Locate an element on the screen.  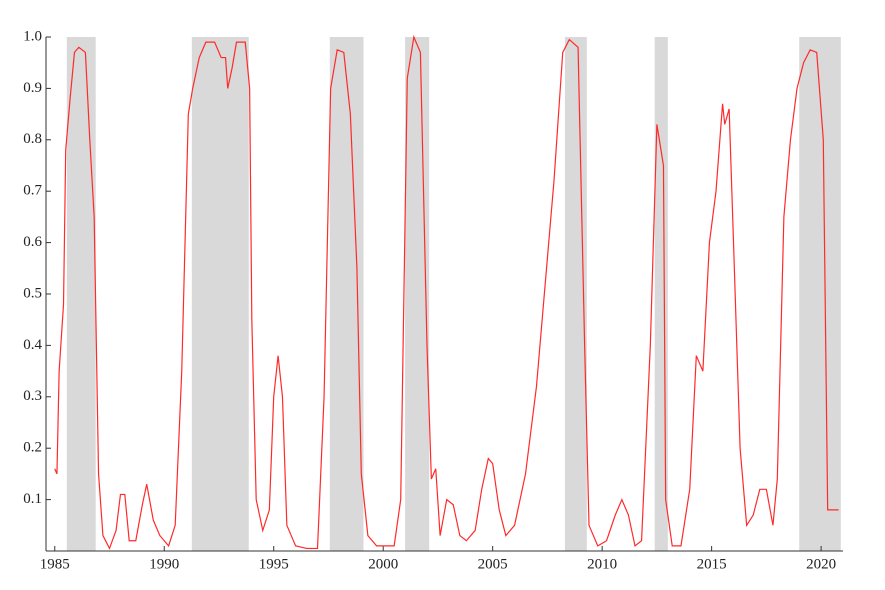
y-tick-label: 0.2 is located at coordinates (32, 448).